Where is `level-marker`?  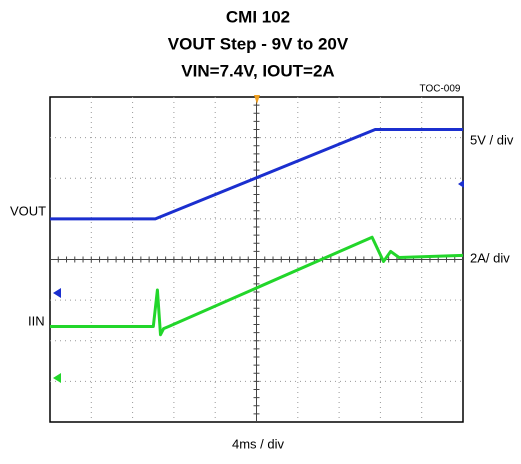
level-marker is located at coordinates (461, 184).